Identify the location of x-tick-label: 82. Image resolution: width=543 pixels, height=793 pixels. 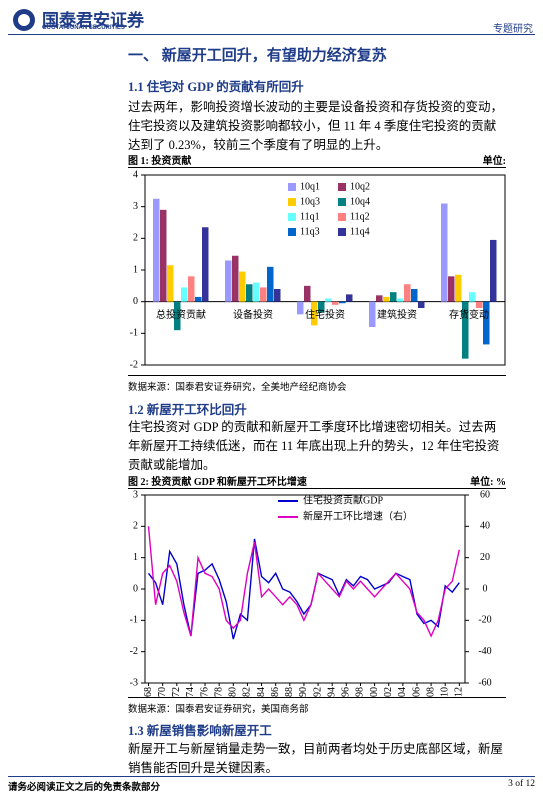
(247, 692).